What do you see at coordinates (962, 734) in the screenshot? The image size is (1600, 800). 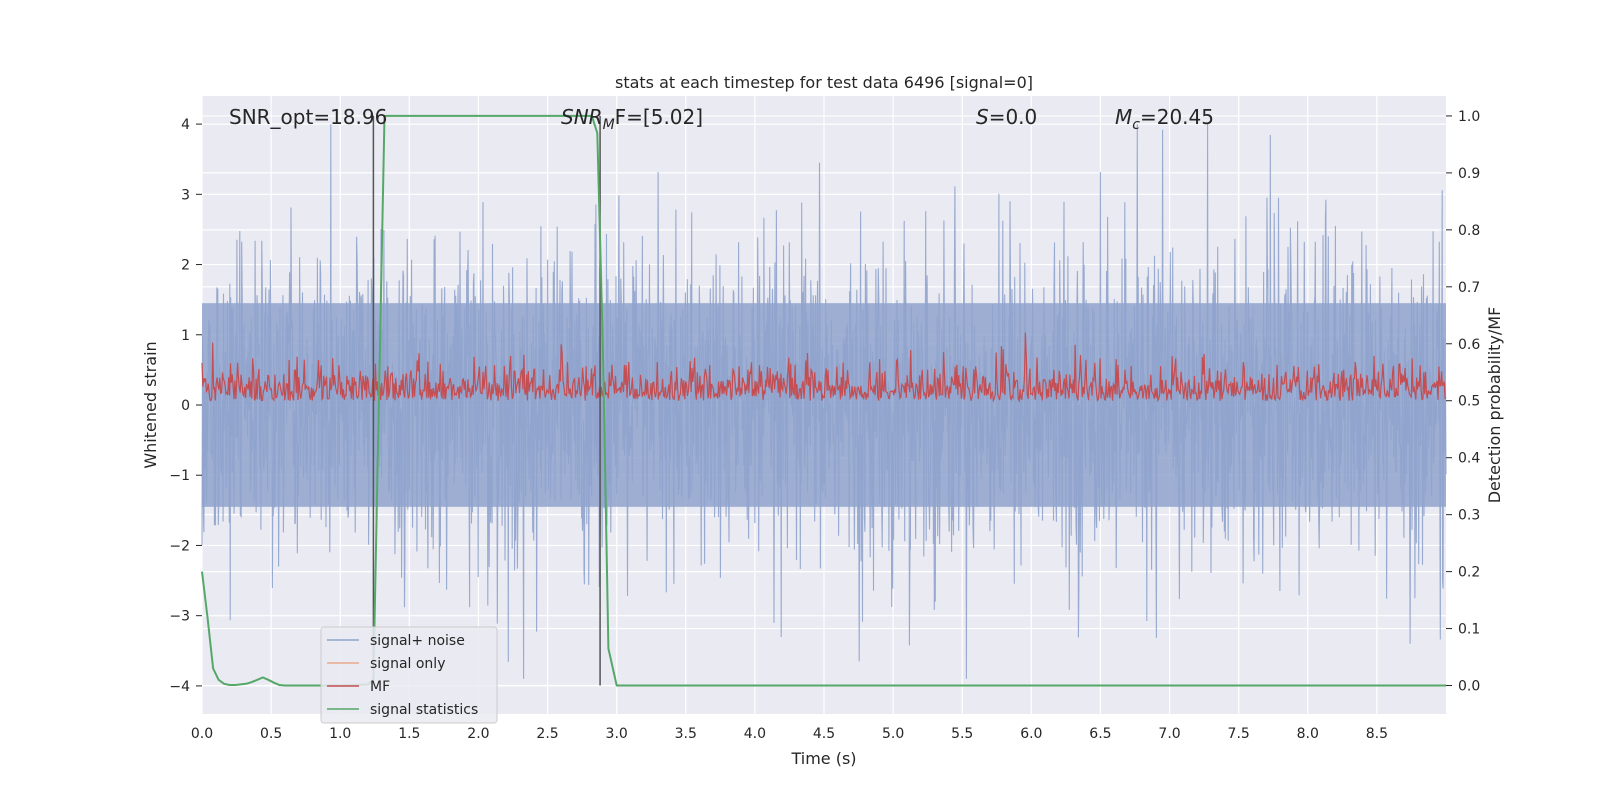 I see `x-tick-label-11: 5.5` at bounding box center [962, 734].